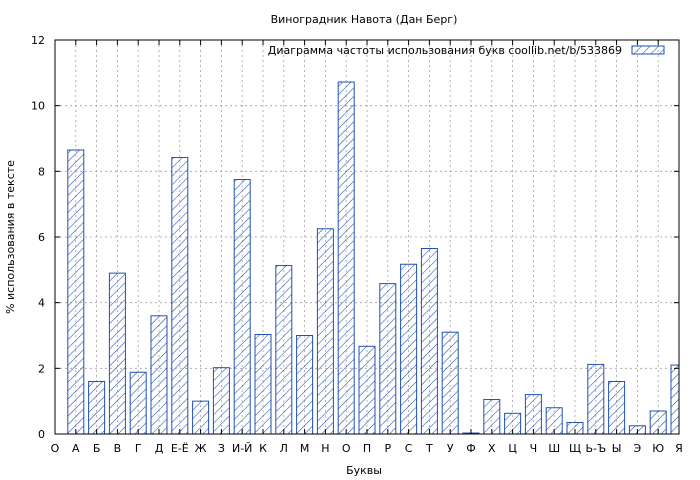 The height and width of the screenshot is (480, 700). I want to click on x-tick-label: Е-Ё, so click(180, 448).